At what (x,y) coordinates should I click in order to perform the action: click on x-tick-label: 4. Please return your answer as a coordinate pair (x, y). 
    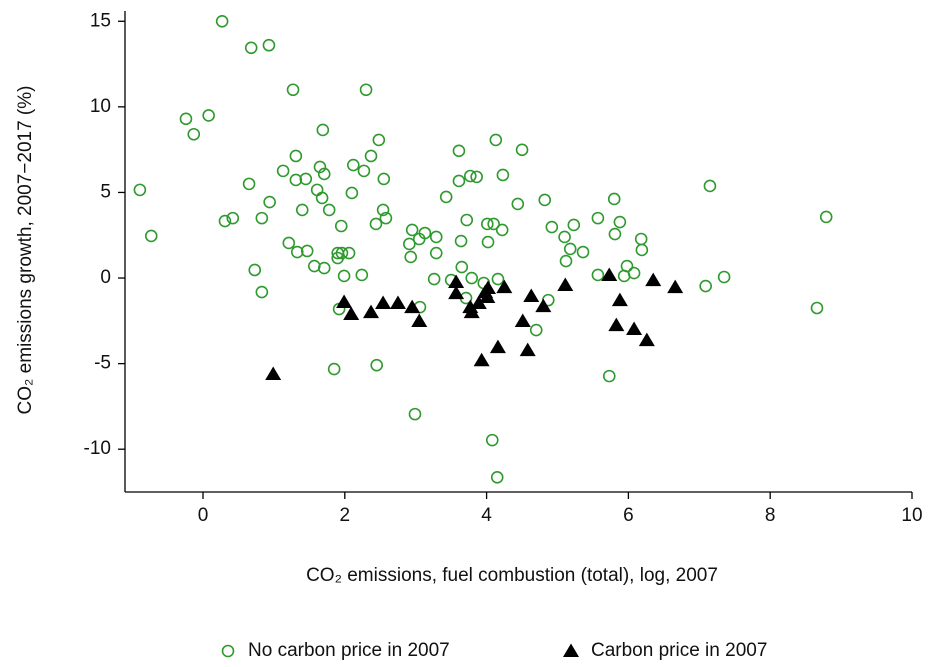
    Looking at the image, I should click on (486, 515).